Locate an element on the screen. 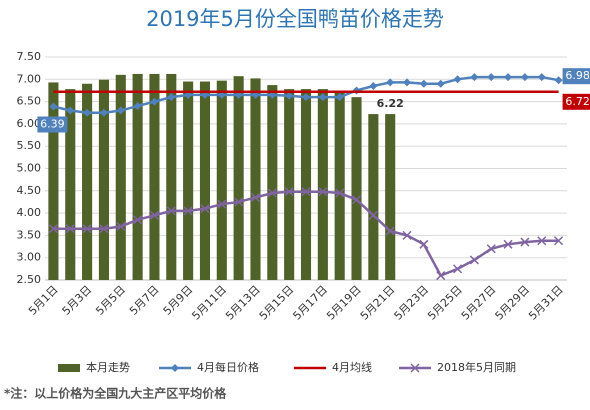  legend-swatch is located at coordinates (69, 368).